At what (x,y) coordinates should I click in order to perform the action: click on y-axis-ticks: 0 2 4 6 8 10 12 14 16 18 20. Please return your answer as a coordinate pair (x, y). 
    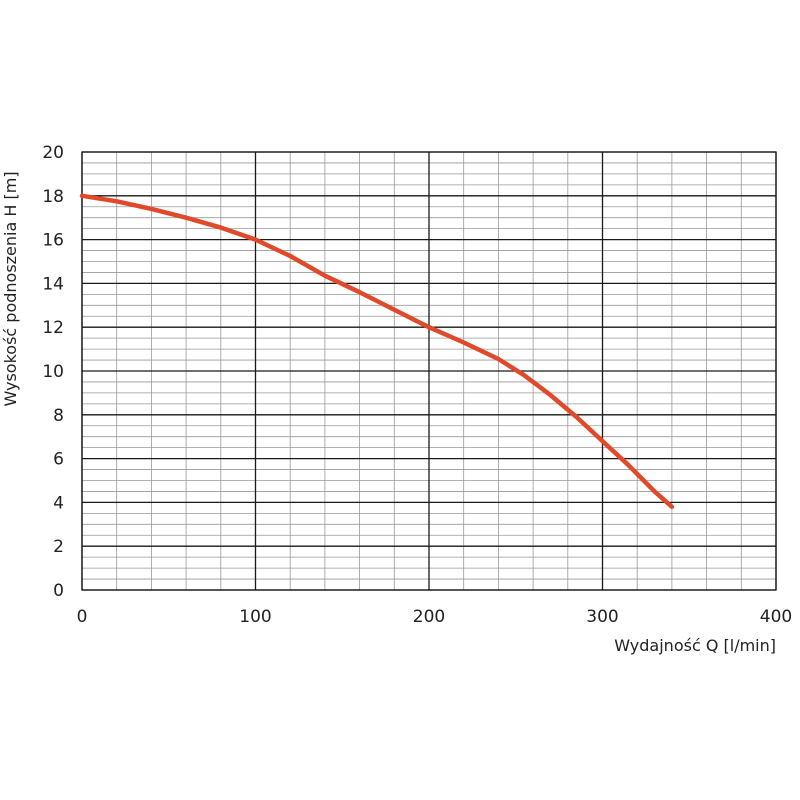
    Looking at the image, I should click on (53, 372).